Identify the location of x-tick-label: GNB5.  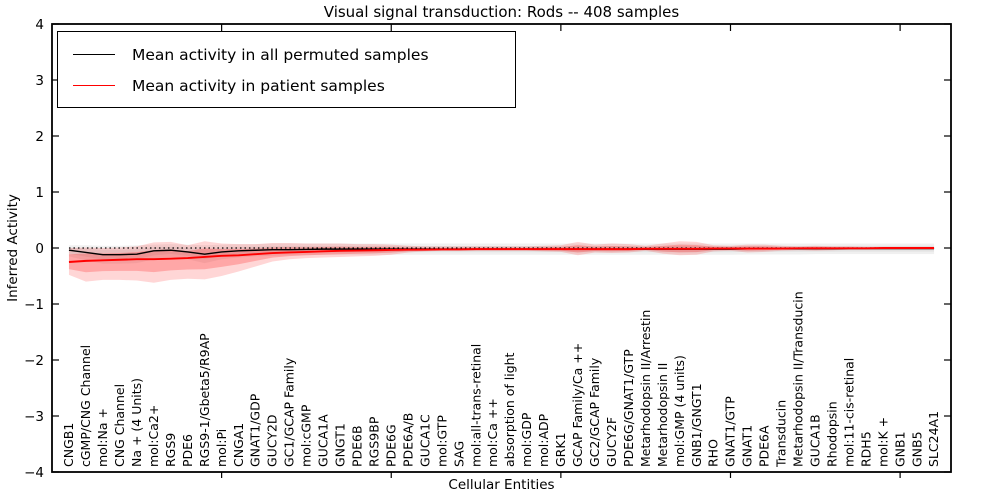
(916, 449).